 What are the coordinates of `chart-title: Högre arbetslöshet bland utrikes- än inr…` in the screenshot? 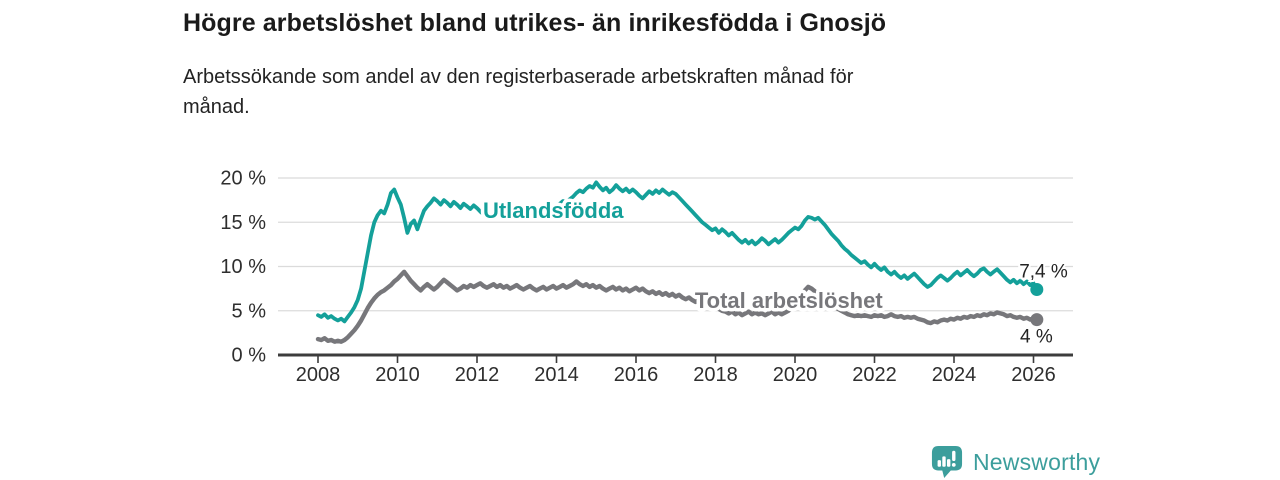 It's located at (535, 23).